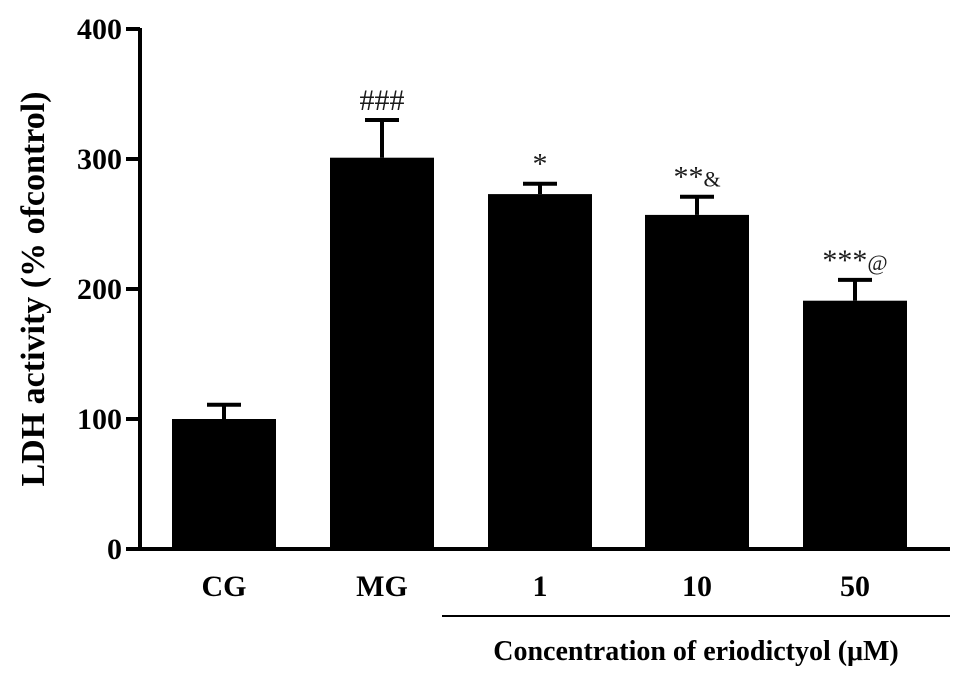 The height and width of the screenshot is (679, 969). What do you see at coordinates (99, 159) in the screenshot?
I see `y-tick-label: 300` at bounding box center [99, 159].